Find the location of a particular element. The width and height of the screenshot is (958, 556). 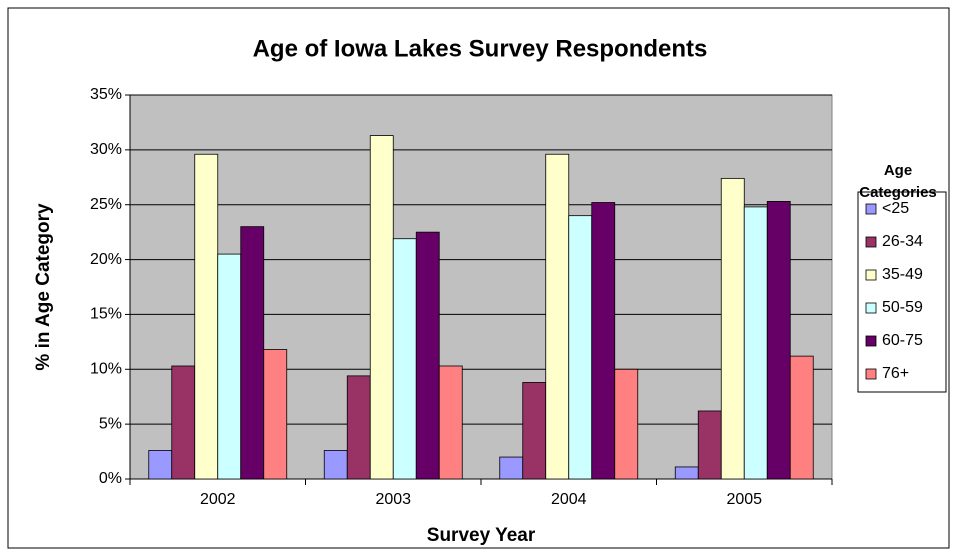

y-tick-label: 15% is located at coordinates (106, 314).